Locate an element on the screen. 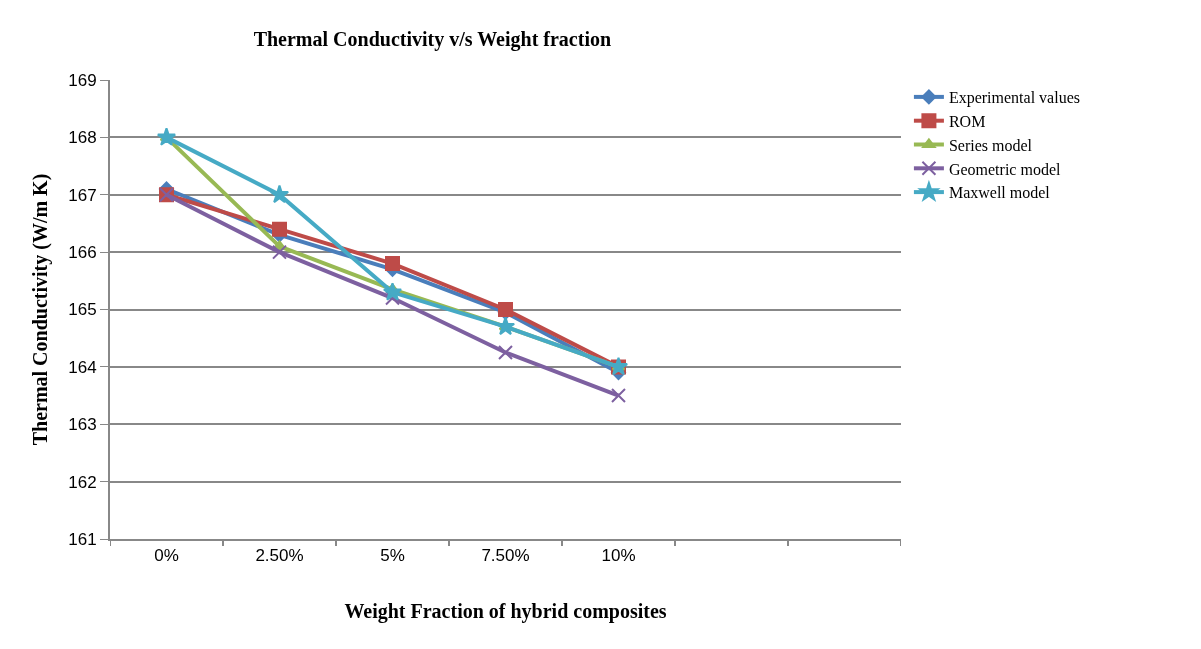 The width and height of the screenshot is (1201, 649). x-tick-label: 2.50% is located at coordinates (279, 556).